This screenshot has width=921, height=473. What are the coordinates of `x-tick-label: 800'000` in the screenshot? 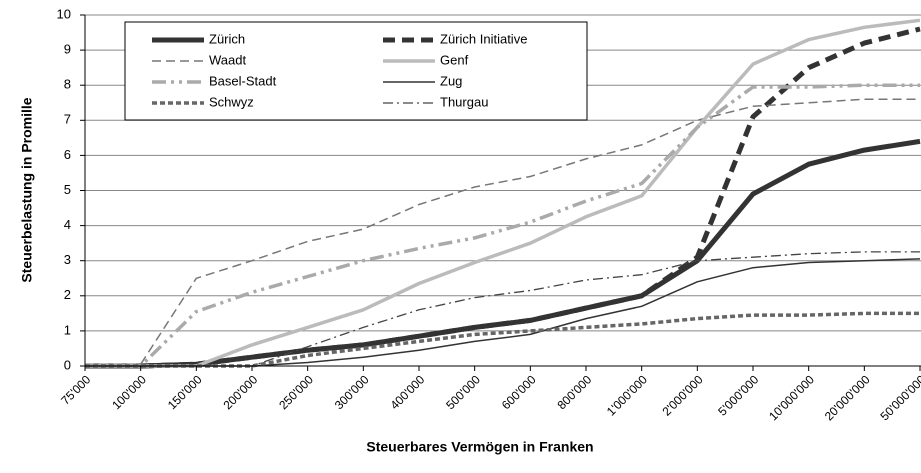 It's located at (575, 392).